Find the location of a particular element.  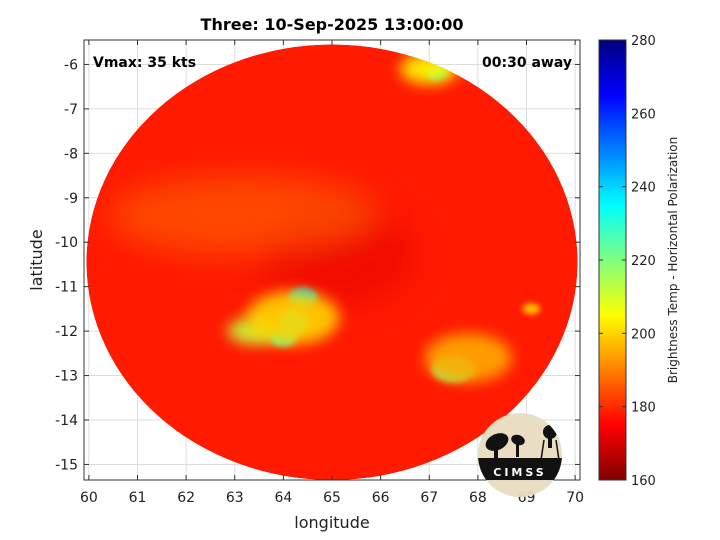

y-tick-label: -11 is located at coordinates (66, 288).